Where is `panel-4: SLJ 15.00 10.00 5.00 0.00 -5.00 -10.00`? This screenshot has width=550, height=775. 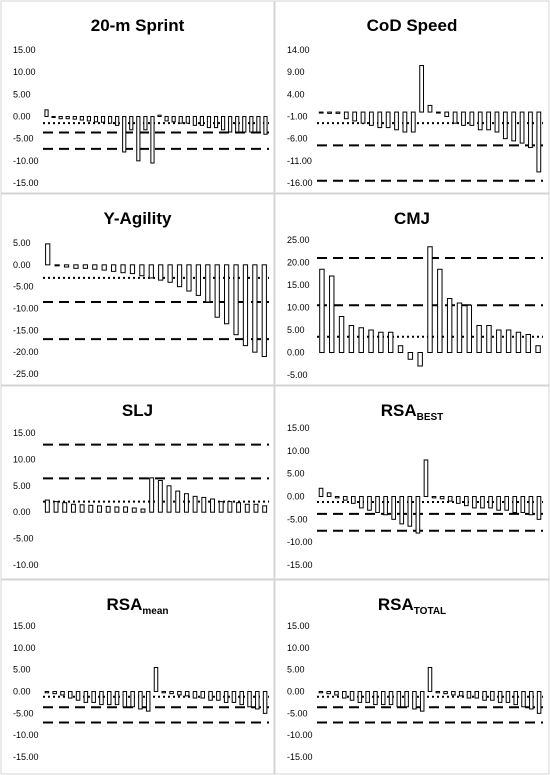 panel-4: SLJ 15.00 10.00 5.00 0.00 -5.00 -10.00 is located at coordinates (137, 482).